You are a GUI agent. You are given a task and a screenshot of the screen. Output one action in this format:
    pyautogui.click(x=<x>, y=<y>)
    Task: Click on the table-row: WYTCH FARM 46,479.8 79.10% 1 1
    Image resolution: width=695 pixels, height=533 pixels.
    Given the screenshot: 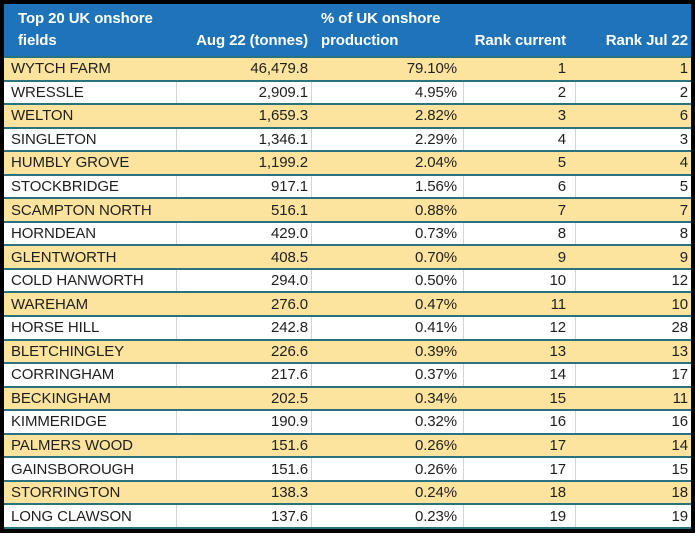 What is the action you would take?
    pyautogui.click(x=347, y=68)
    